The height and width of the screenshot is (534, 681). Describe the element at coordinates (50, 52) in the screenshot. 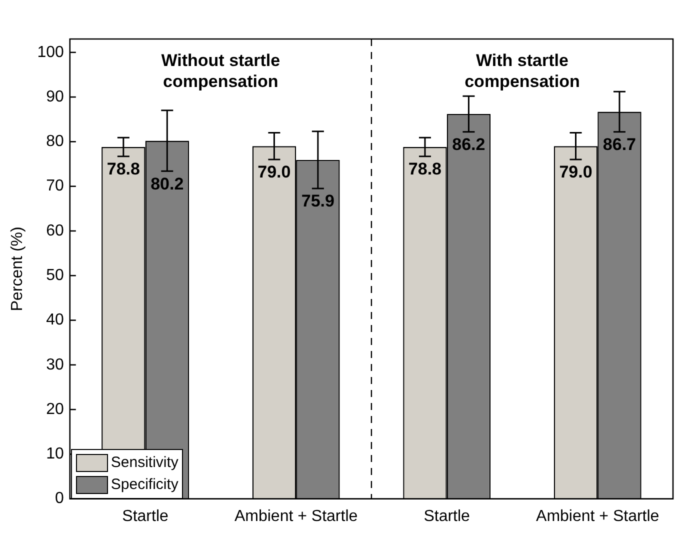

I see `y-tick-label: 100` at that location.